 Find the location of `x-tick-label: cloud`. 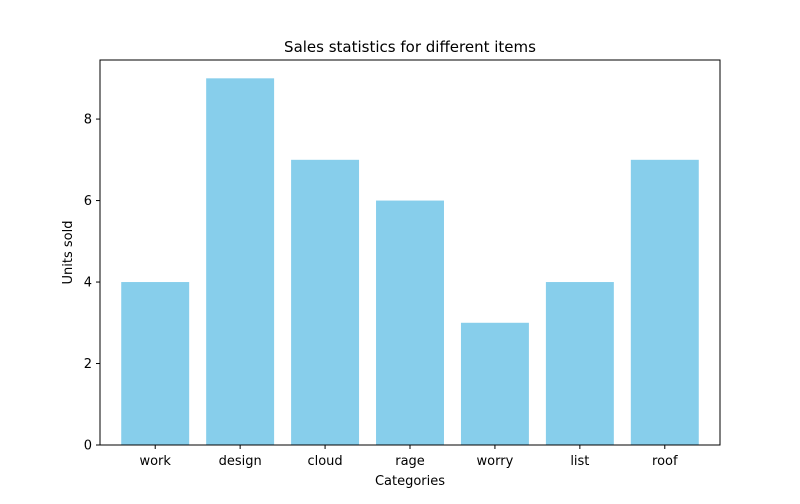

x-tick-label: cloud is located at coordinates (324, 461).